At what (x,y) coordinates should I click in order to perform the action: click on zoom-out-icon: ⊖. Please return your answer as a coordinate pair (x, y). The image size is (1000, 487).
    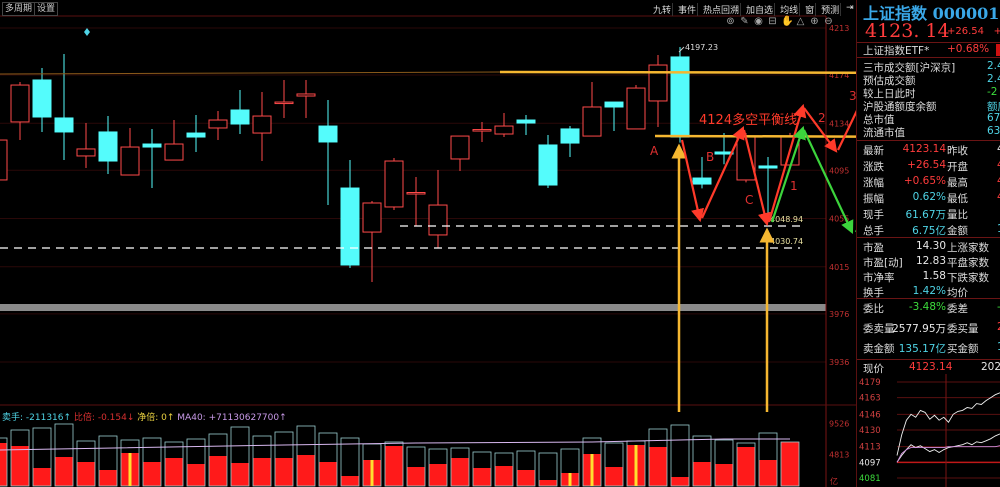
    Looking at the image, I should click on (828, 21).